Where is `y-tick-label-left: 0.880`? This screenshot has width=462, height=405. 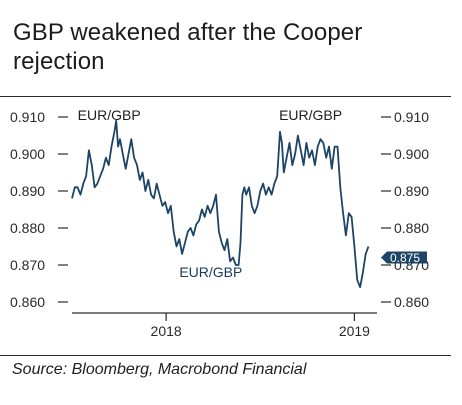
y-tick-label-left: 0.880 is located at coordinates (27, 228).